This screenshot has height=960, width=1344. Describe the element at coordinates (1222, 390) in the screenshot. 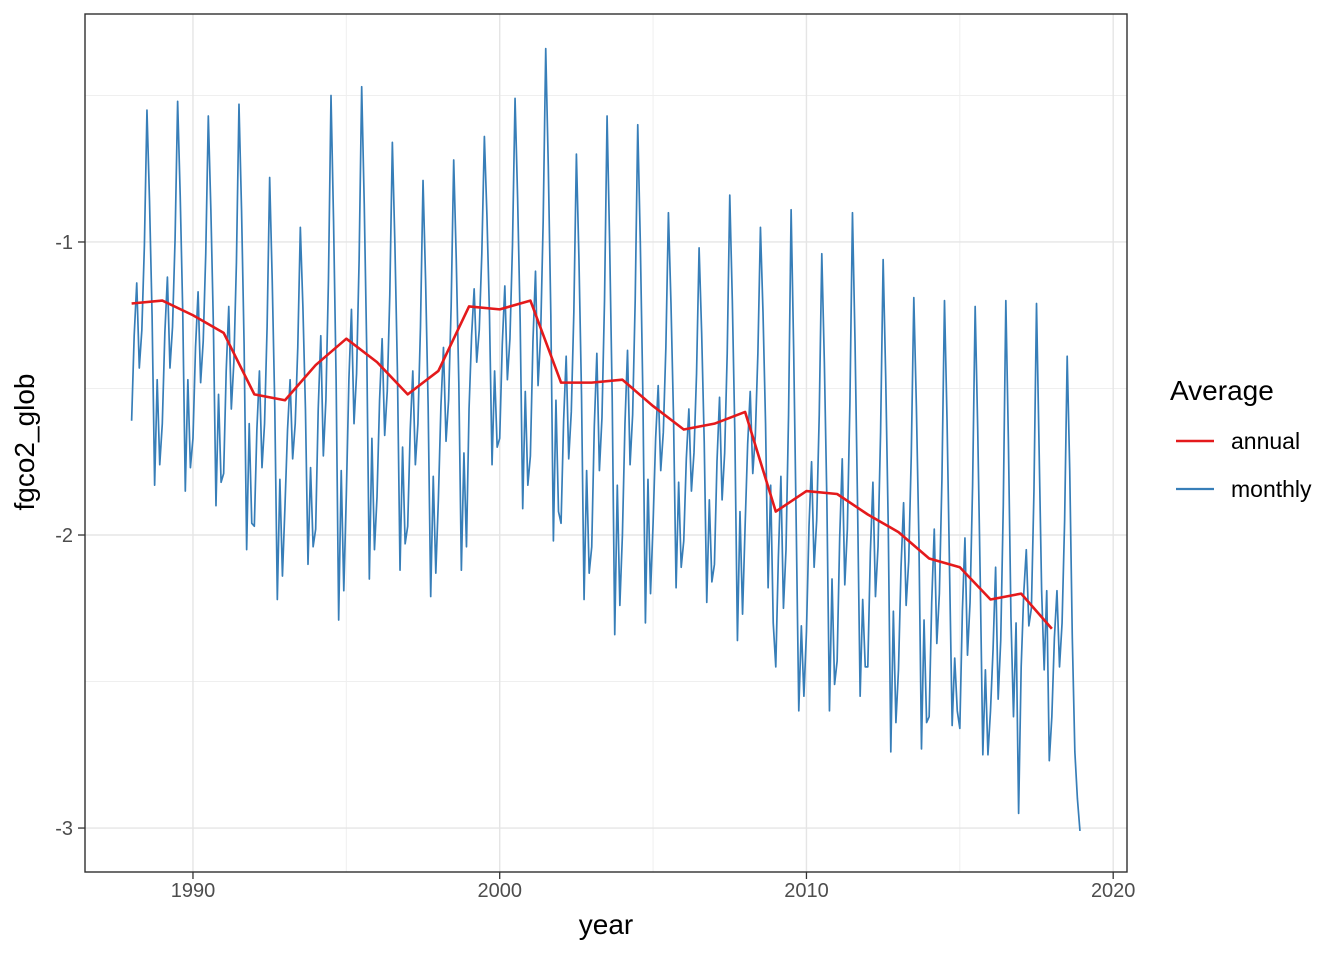

I see `legend-title: Average` at that location.